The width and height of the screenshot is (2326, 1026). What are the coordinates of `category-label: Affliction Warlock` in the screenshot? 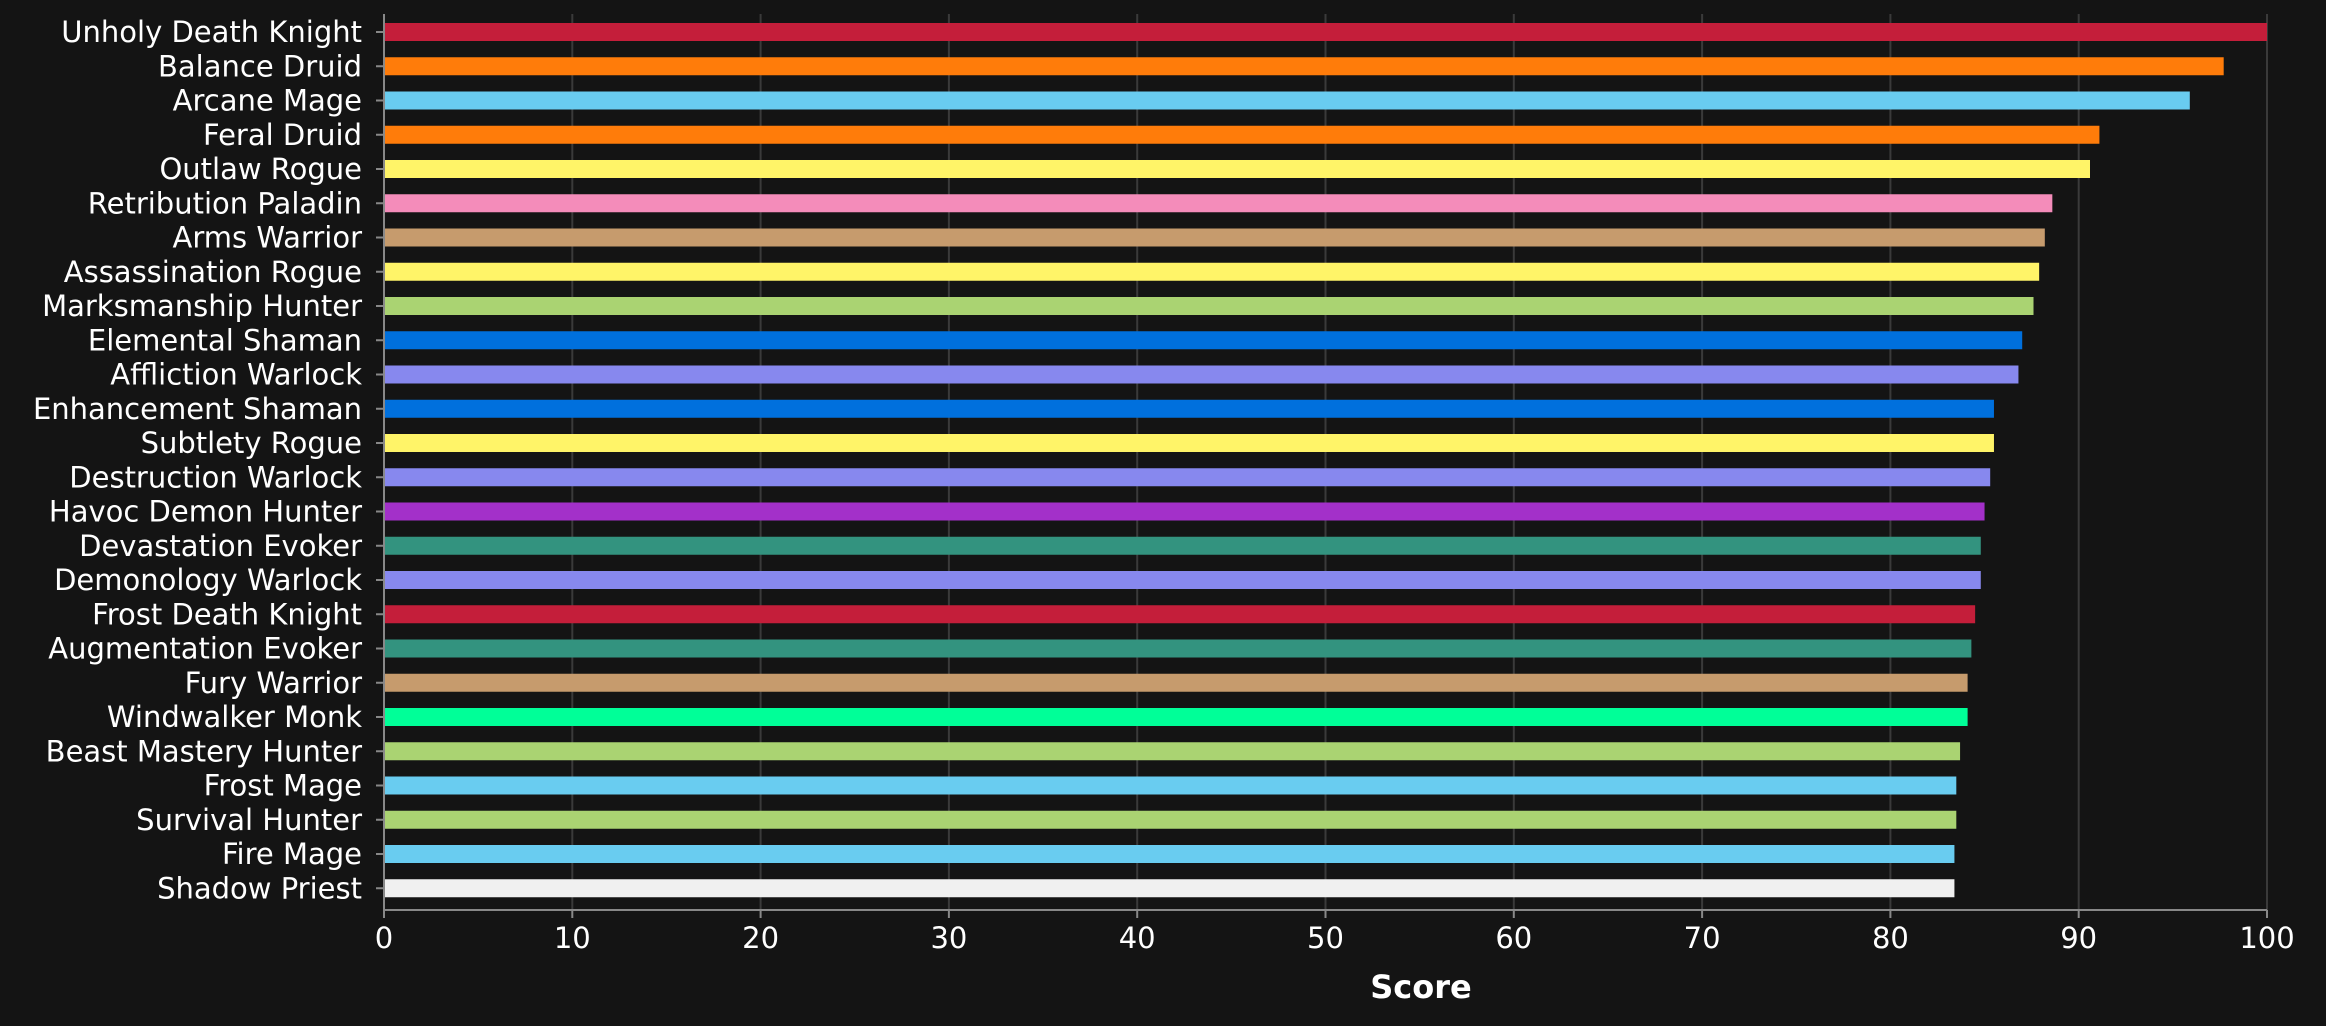 It's located at (236, 375).